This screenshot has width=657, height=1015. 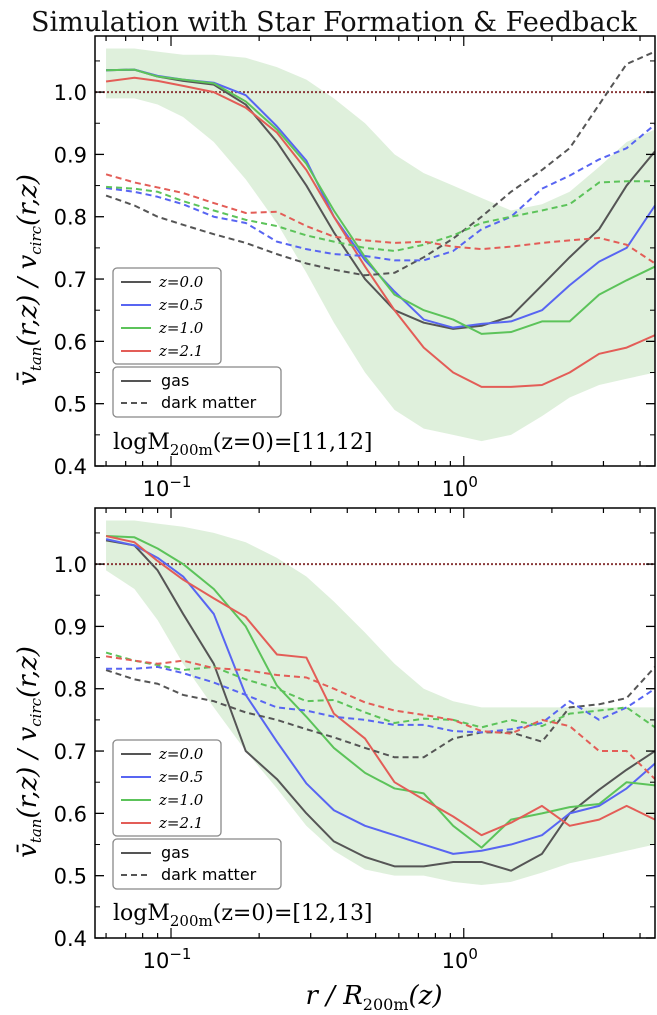 What do you see at coordinates (29, 752) in the screenshot?
I see `y-axis-label-bottom: v̄tan(r,z) / vcirc(r,z)` at bounding box center [29, 752].